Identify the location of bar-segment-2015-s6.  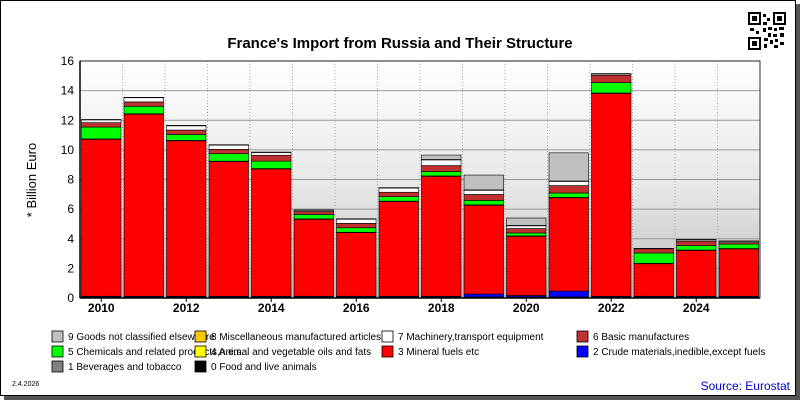
(313, 213).